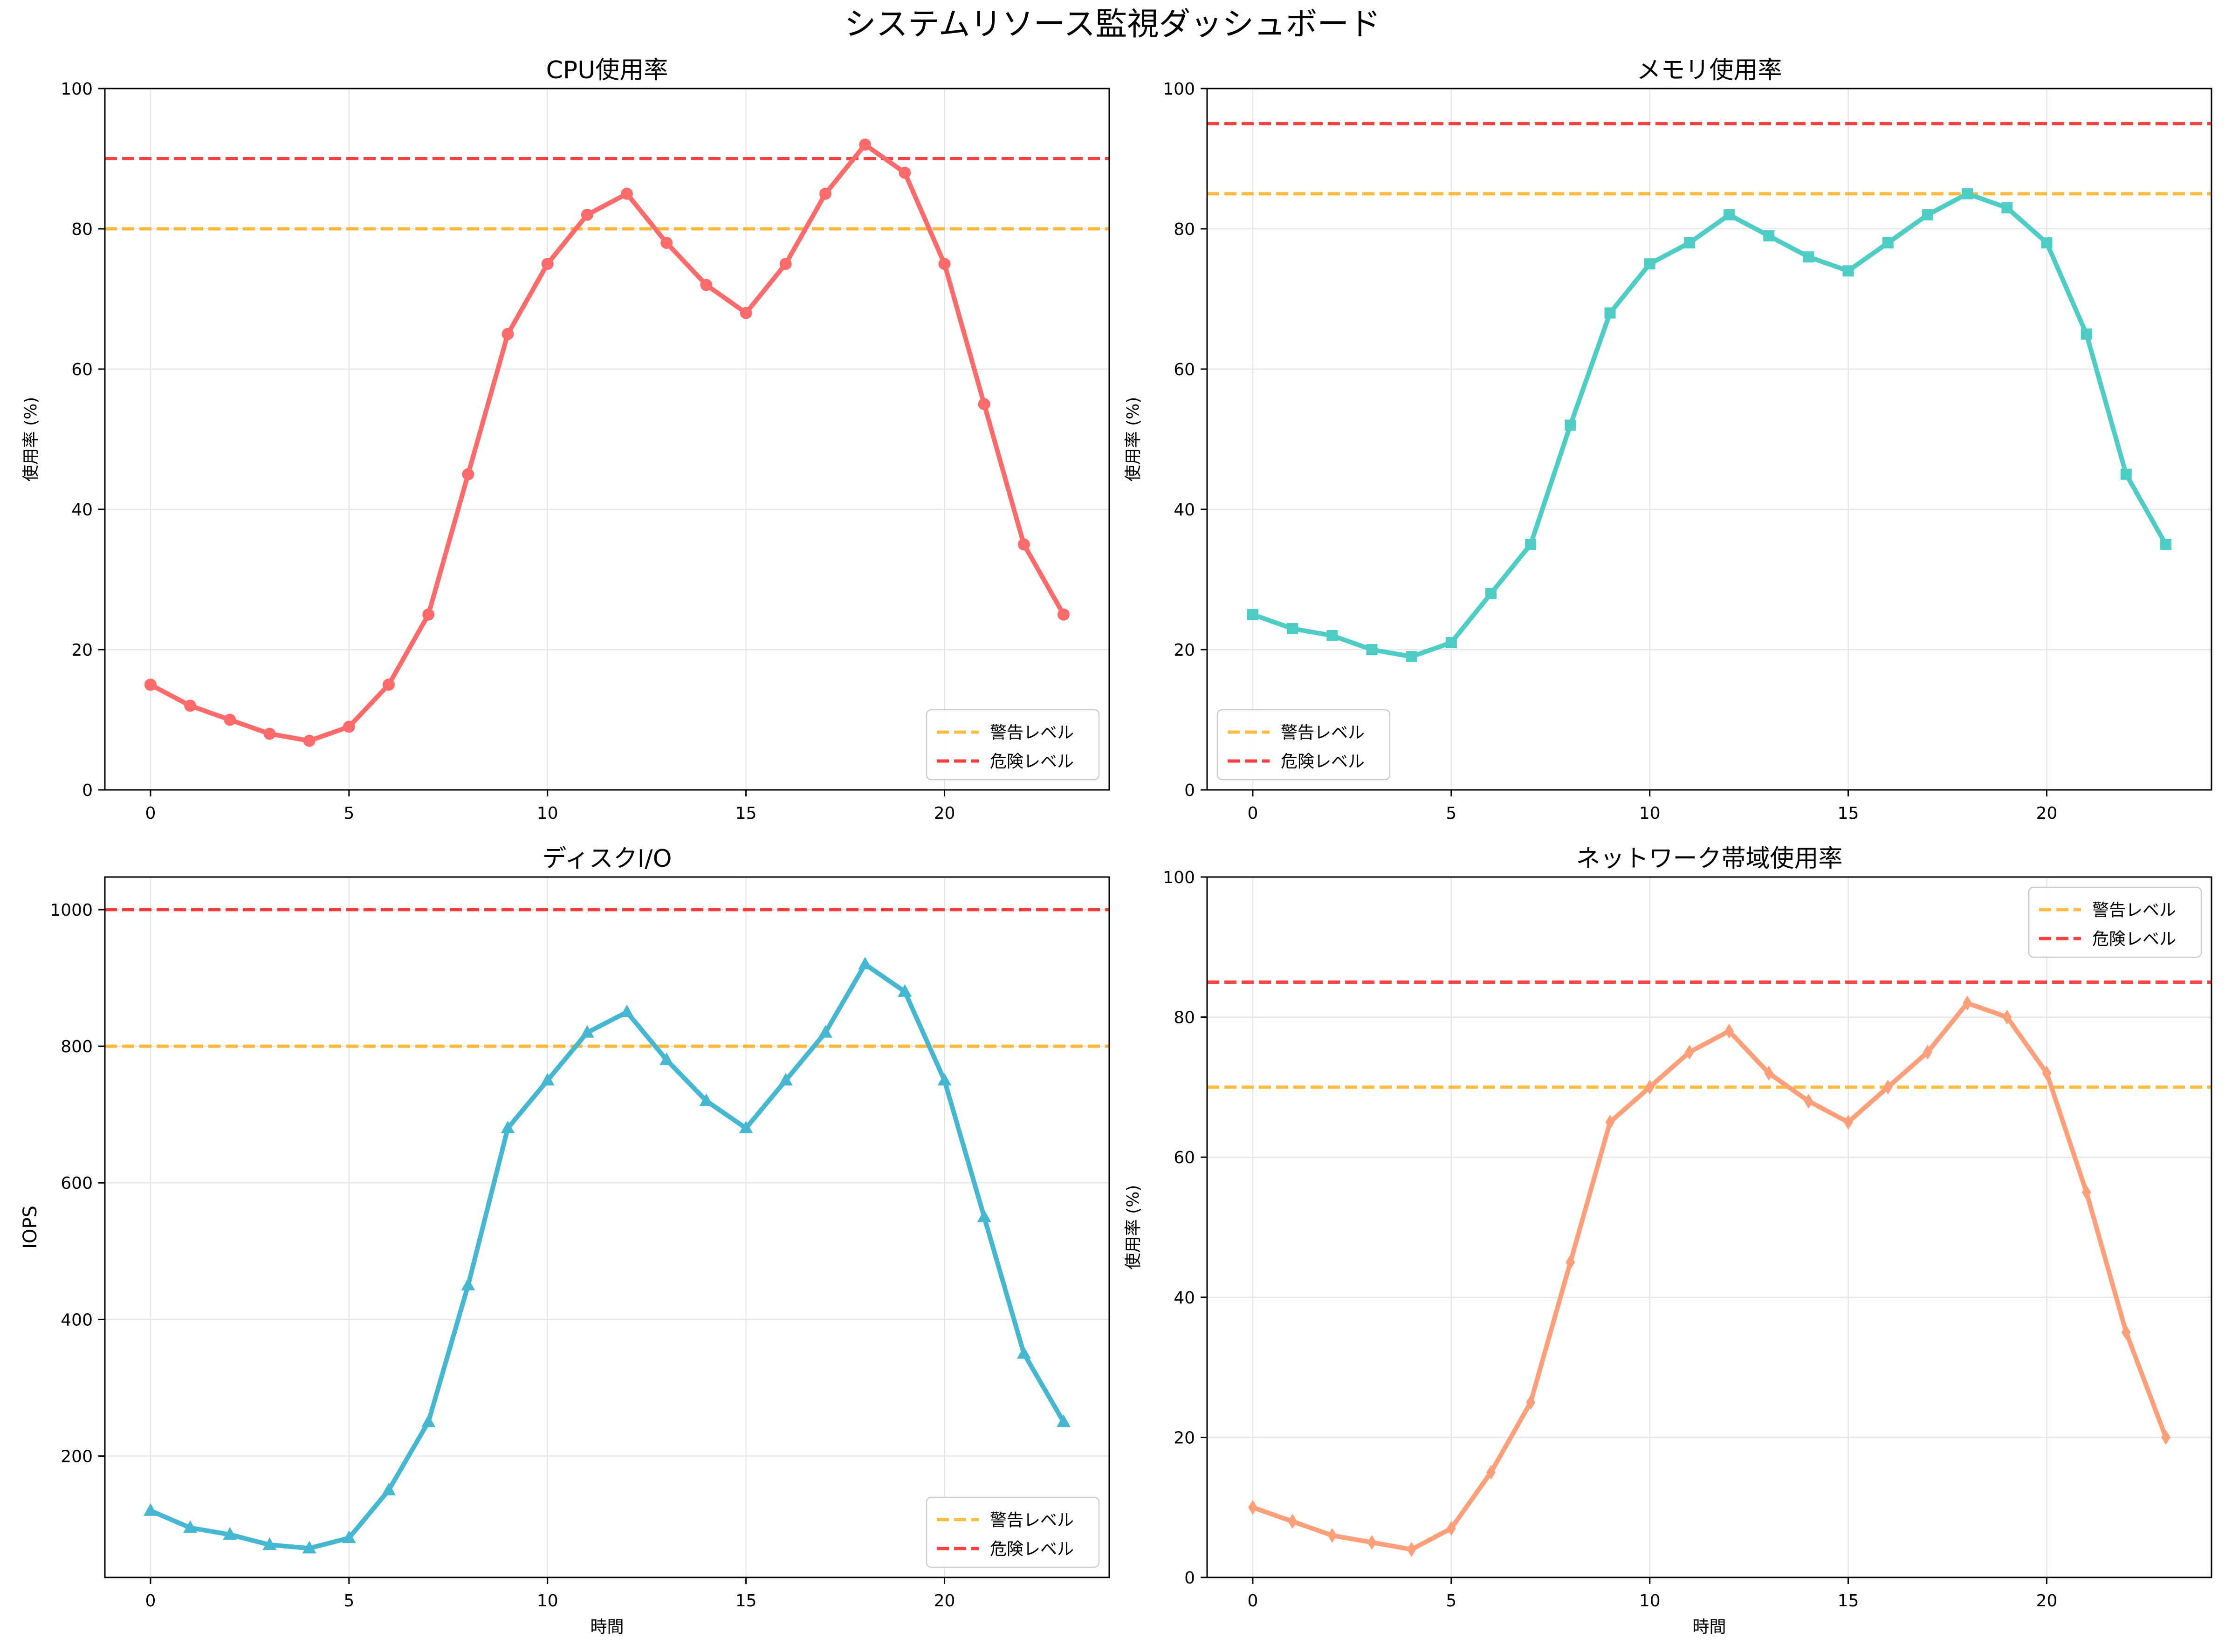 The height and width of the screenshot is (1652, 2225). Describe the element at coordinates (547, 1601) in the screenshot. I see `x-tick-label: 10` at that location.